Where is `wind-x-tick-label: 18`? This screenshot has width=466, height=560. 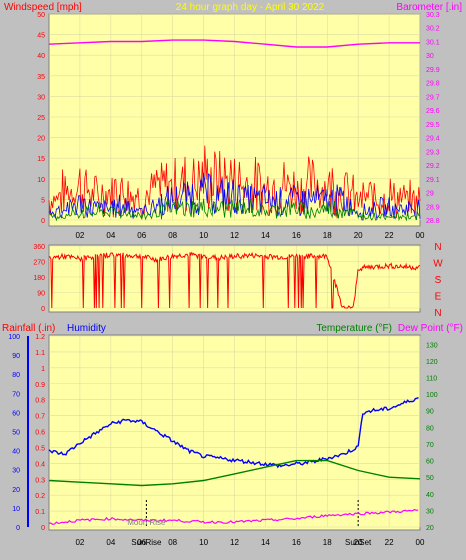
wind-x-tick-label: 18 is located at coordinates (327, 235).